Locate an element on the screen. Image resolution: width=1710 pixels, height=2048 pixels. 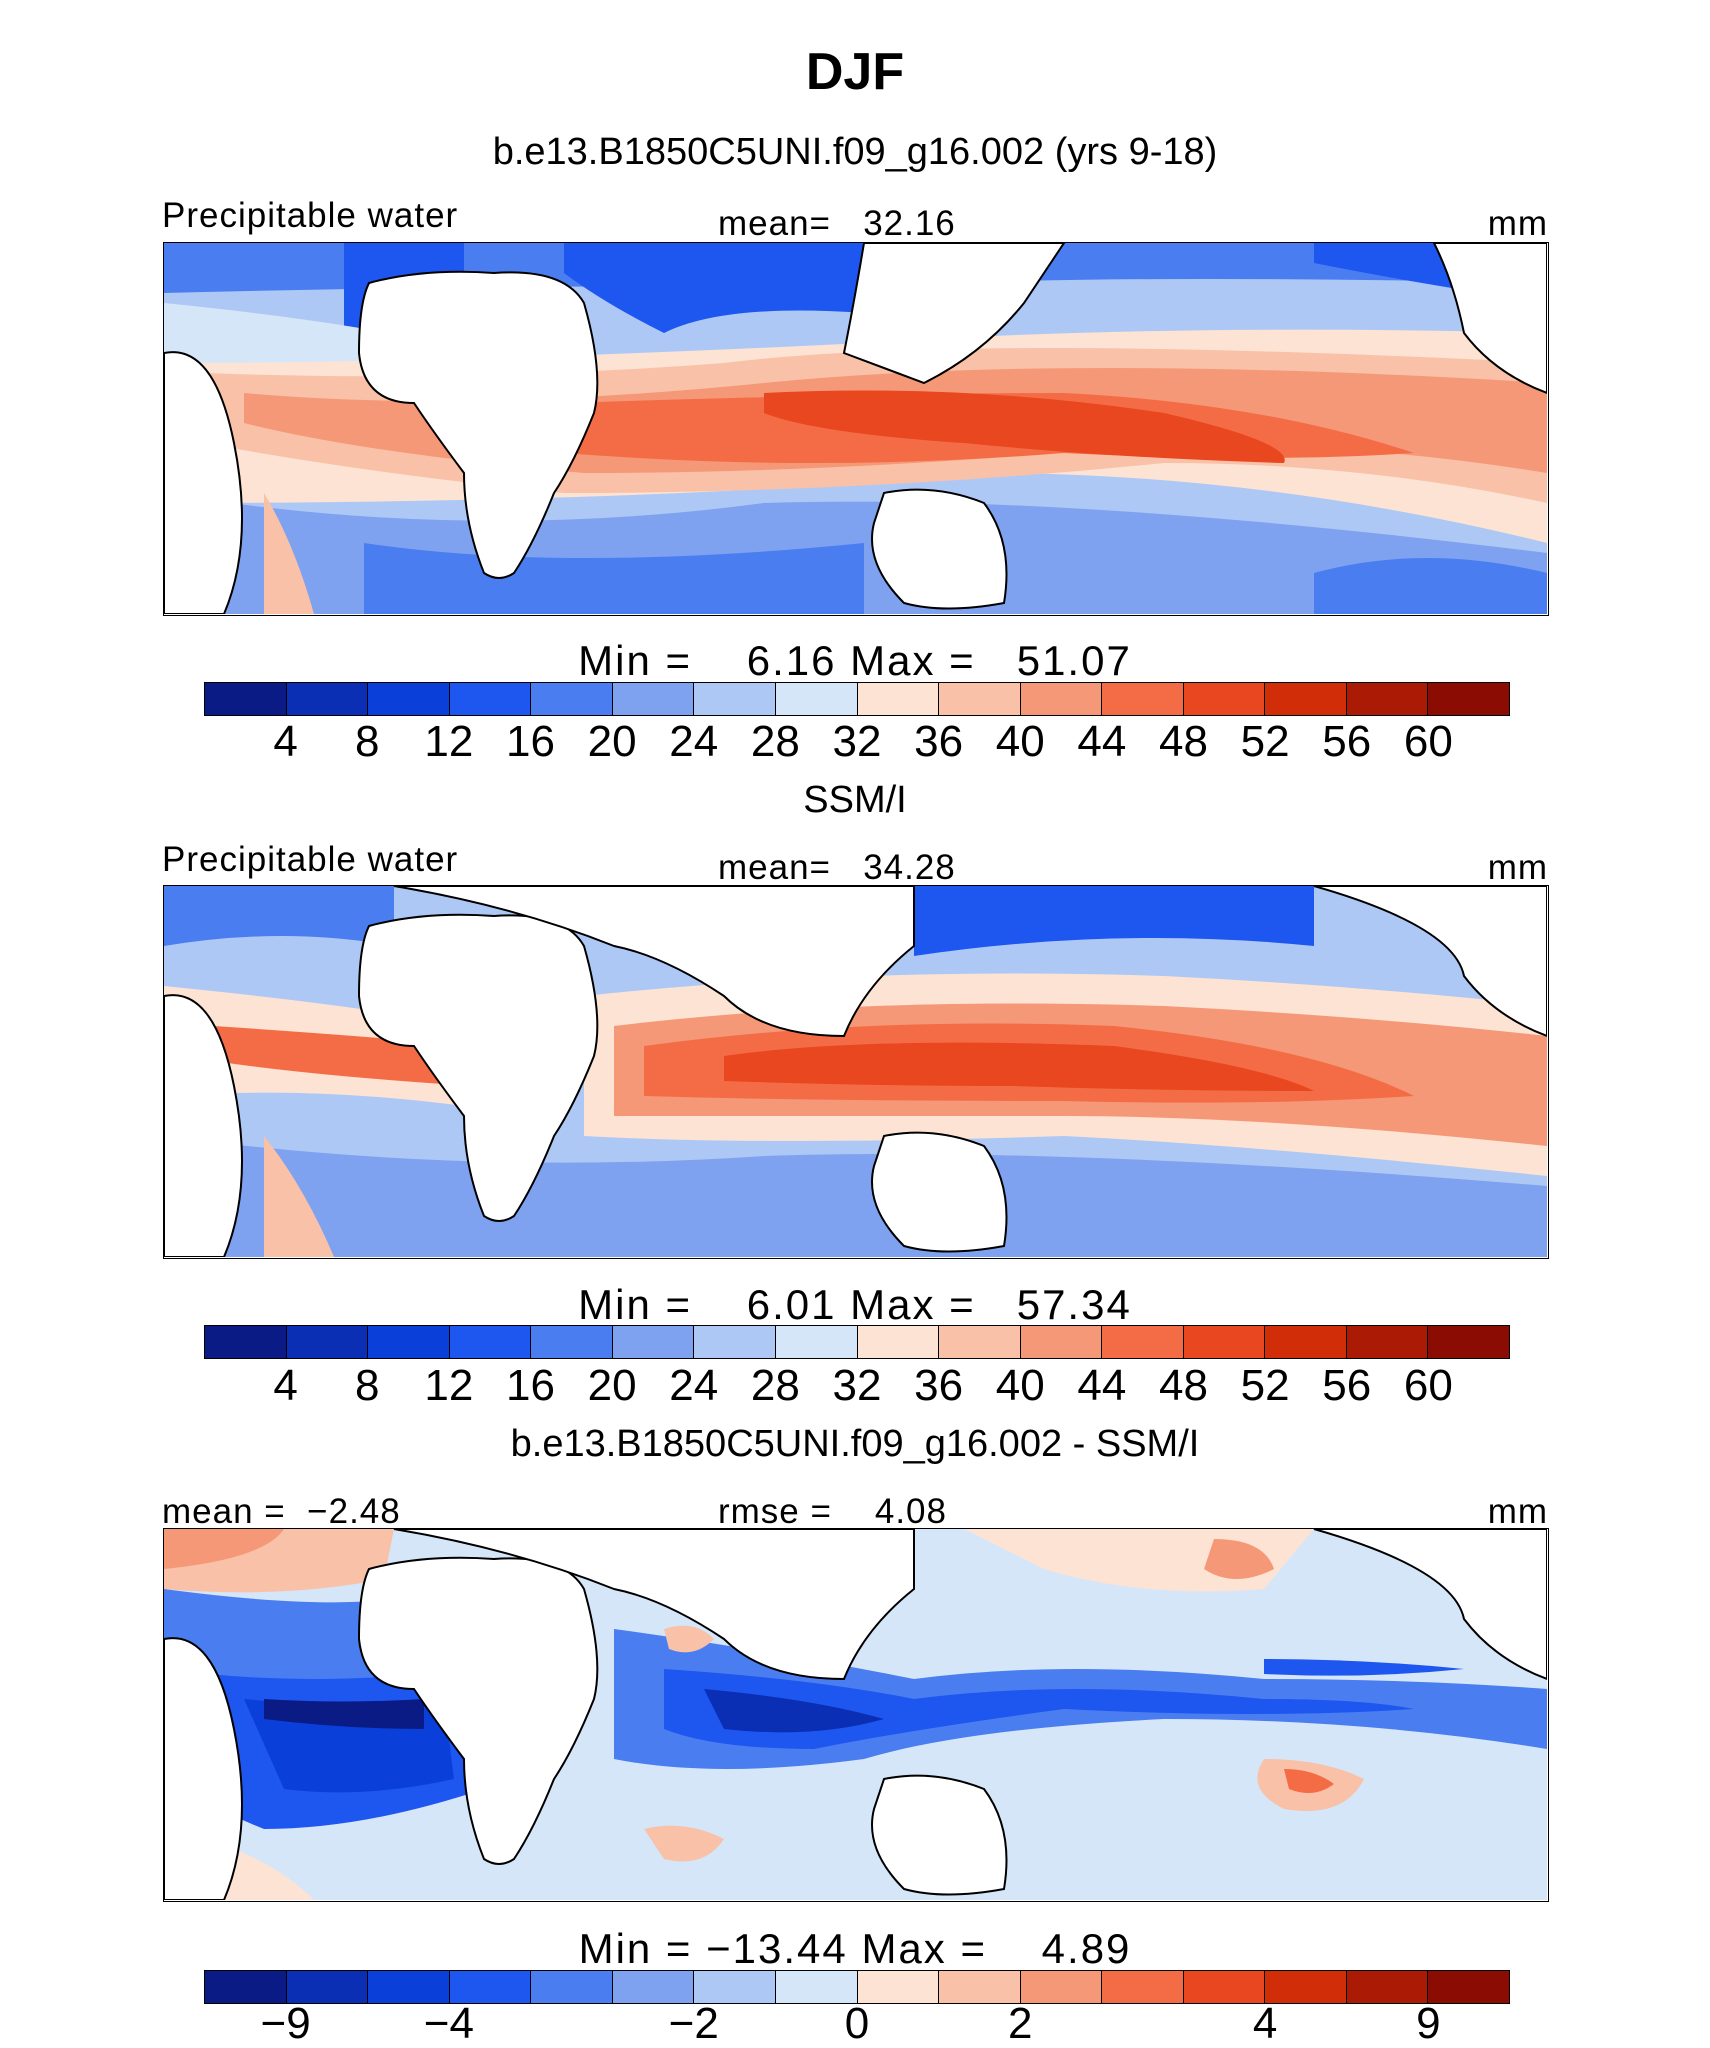
panel2-max-label: Max = is located at coordinates (913, 1304).